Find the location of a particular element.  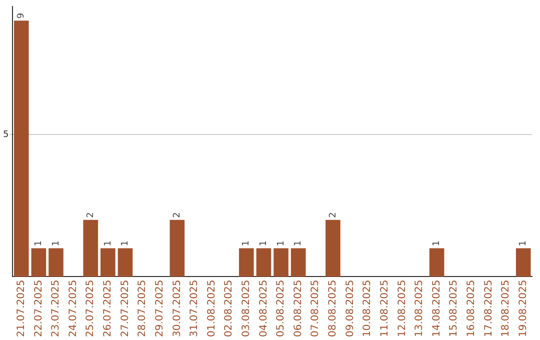

x-tick-label: 01.08.2025 is located at coordinates (212, 309).